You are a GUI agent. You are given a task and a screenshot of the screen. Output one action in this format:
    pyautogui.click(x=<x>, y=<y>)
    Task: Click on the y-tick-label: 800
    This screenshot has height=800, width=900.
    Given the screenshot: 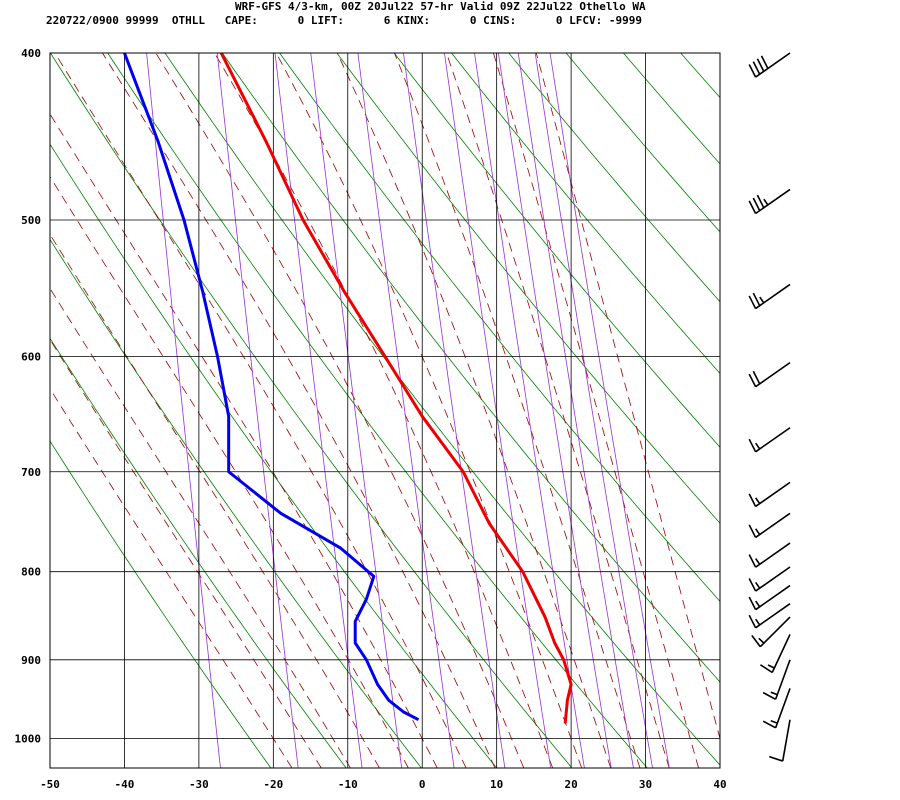 What is the action you would take?
    pyautogui.click(x=31, y=572)
    